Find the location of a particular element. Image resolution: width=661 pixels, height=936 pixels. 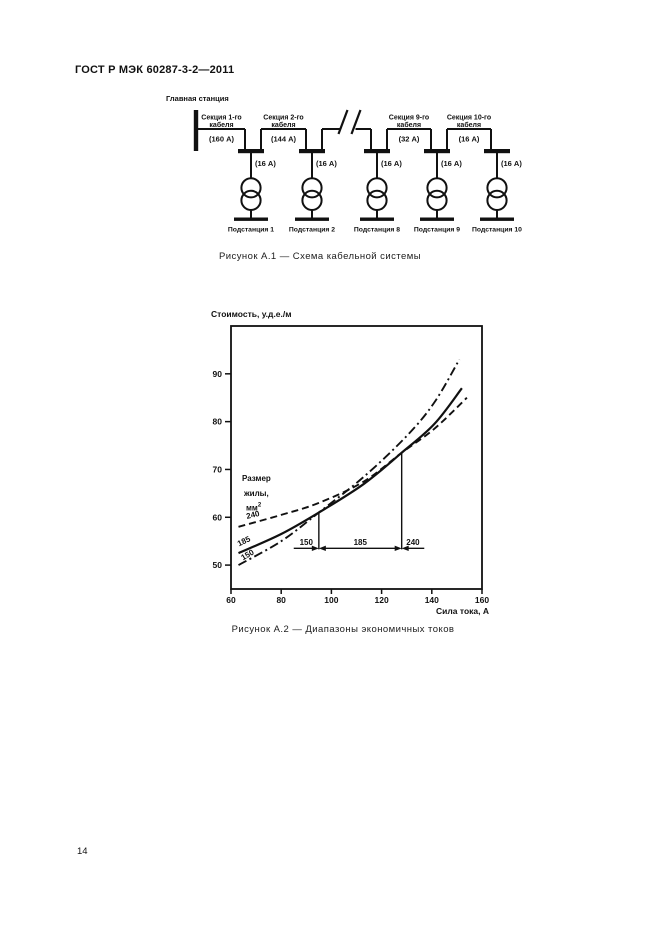

section-current-label: (144 А) is located at coordinates (284, 139).